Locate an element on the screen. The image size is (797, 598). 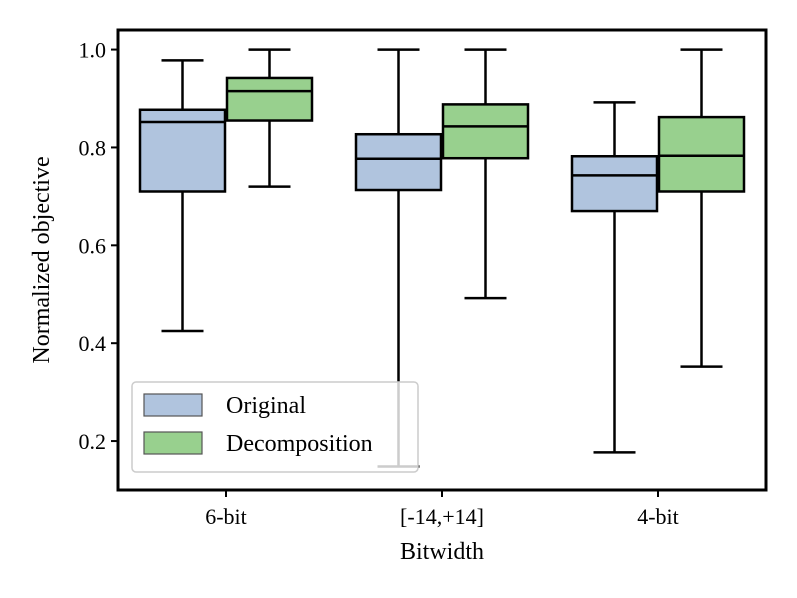
legend-label-decomposition: Decomposition is located at coordinates (299, 444).